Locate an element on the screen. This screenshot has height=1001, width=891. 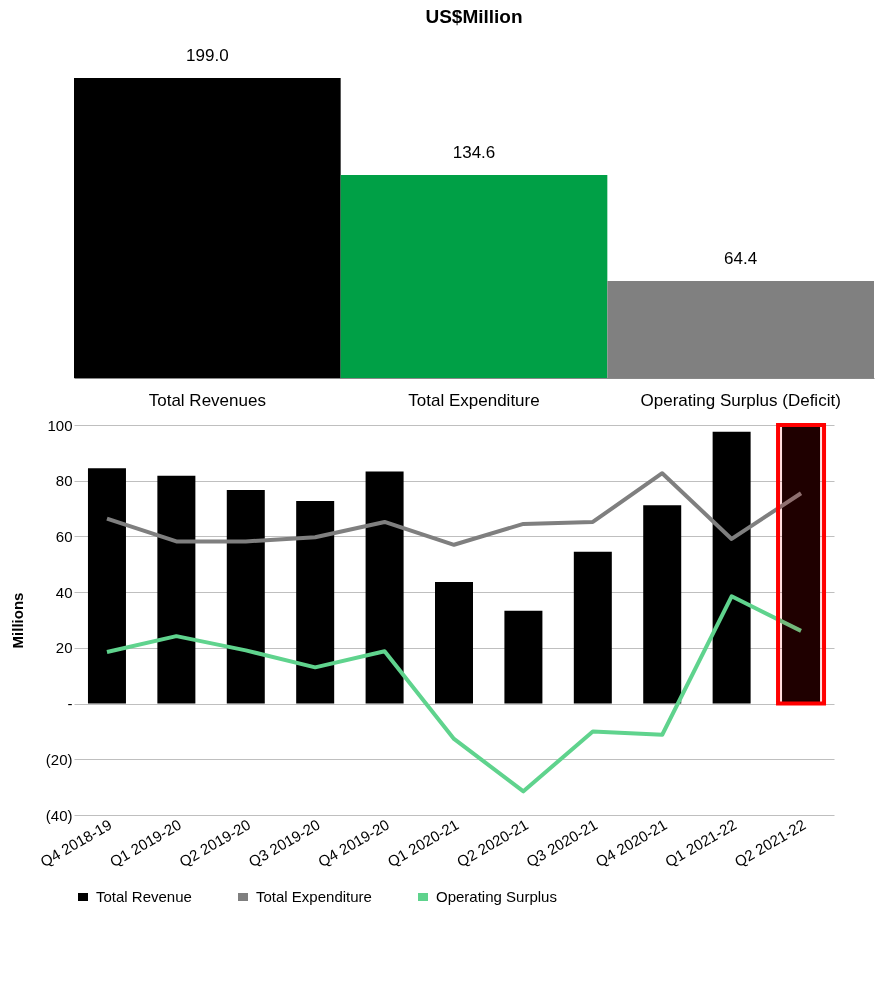
legend-label: Total Expenditure is located at coordinates (314, 896).